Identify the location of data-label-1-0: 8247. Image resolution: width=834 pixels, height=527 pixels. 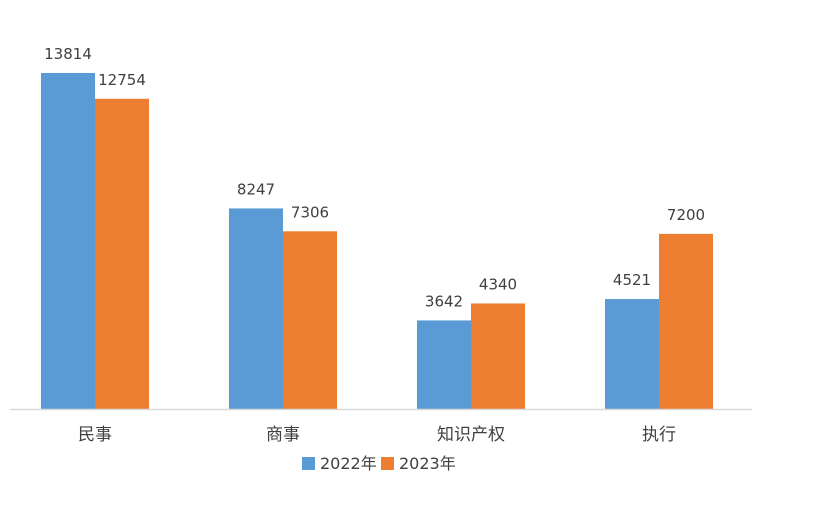
(256, 189).